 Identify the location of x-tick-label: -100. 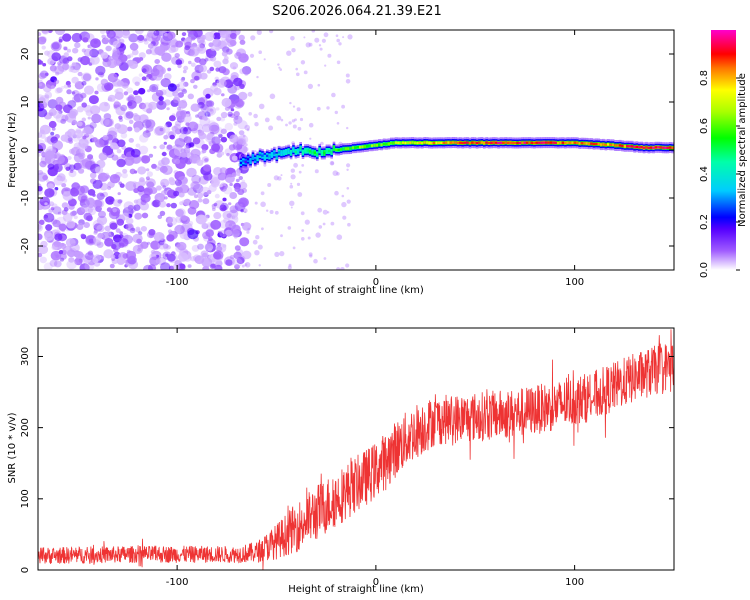
(177, 582).